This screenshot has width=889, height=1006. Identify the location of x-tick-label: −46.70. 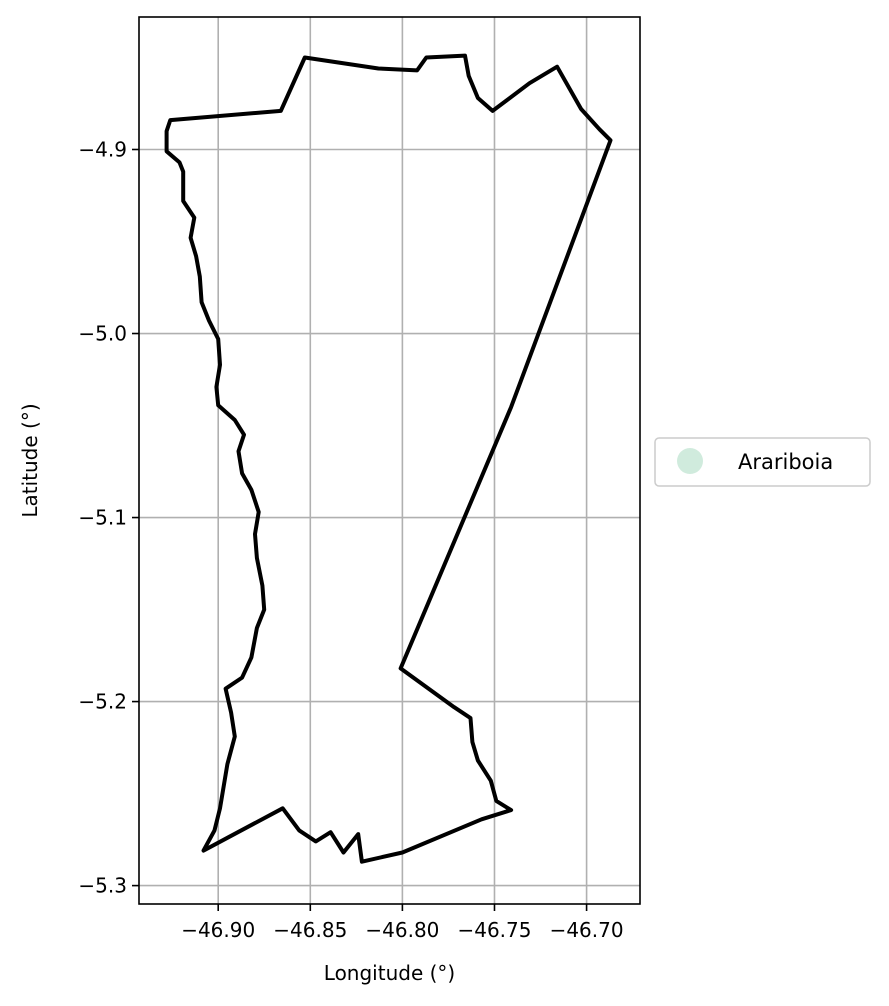
(587, 930).